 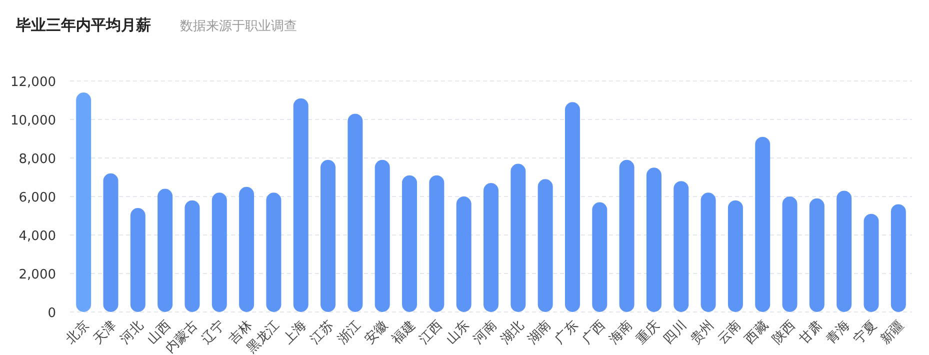 I want to click on x-tick-label: 海南, so click(x=621, y=333).